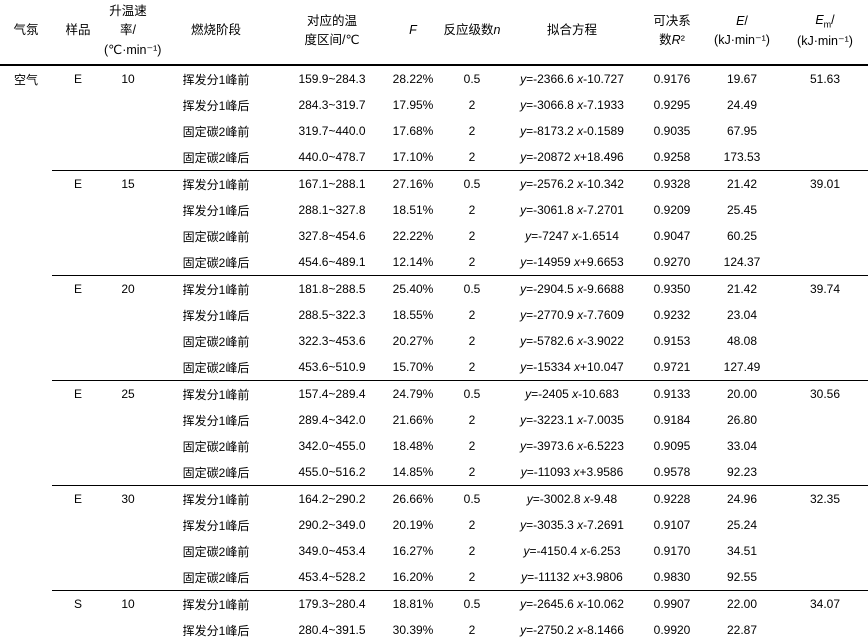 Image resolution: width=868 pixels, height=643 pixels. What do you see at coordinates (742, 367) in the screenshot?
I see `cell-e: 127.49` at bounding box center [742, 367].